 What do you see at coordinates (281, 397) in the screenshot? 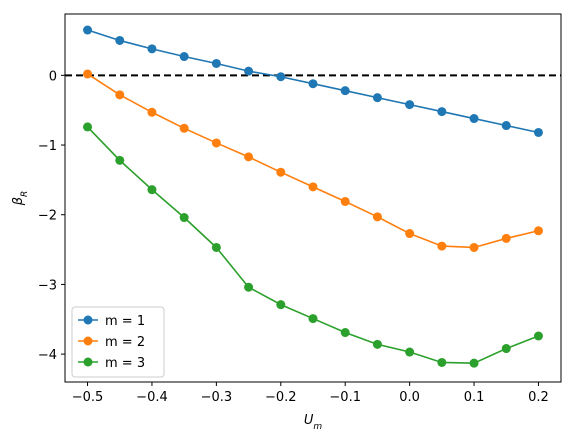
I see `x-tick-label: −0.2` at bounding box center [281, 397].